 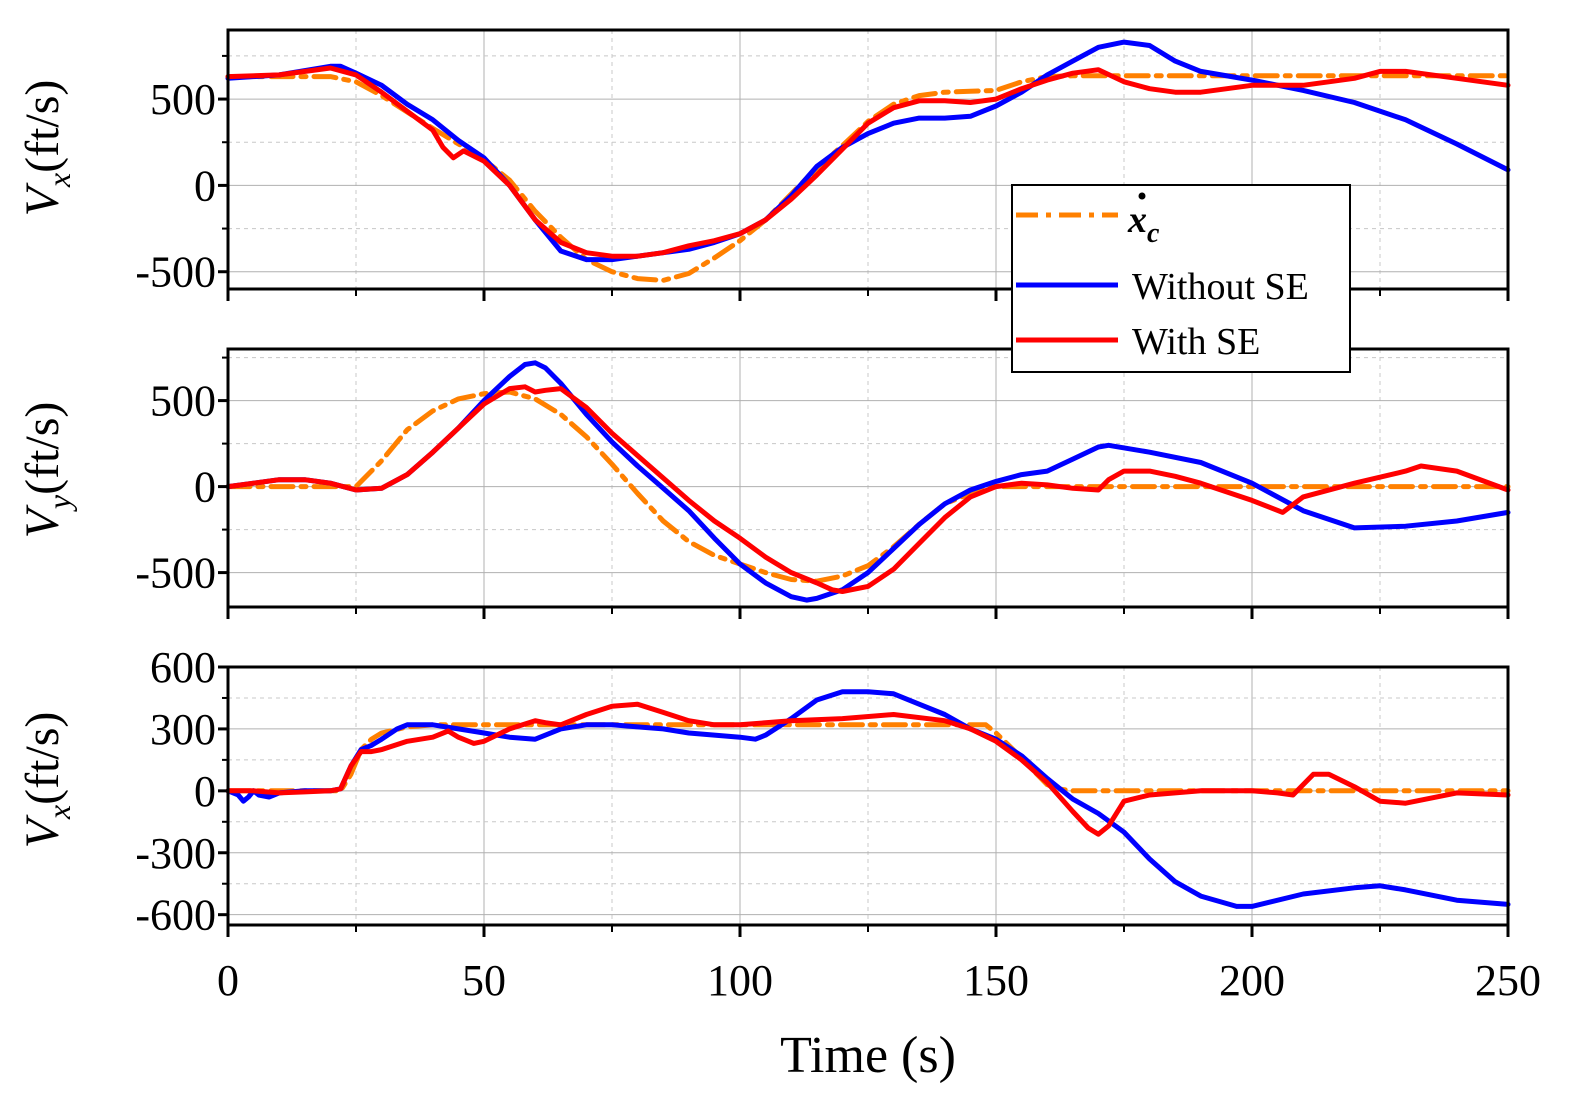 I want to click on panel-bottom-ytick-label: 600, so click(x=183, y=667).